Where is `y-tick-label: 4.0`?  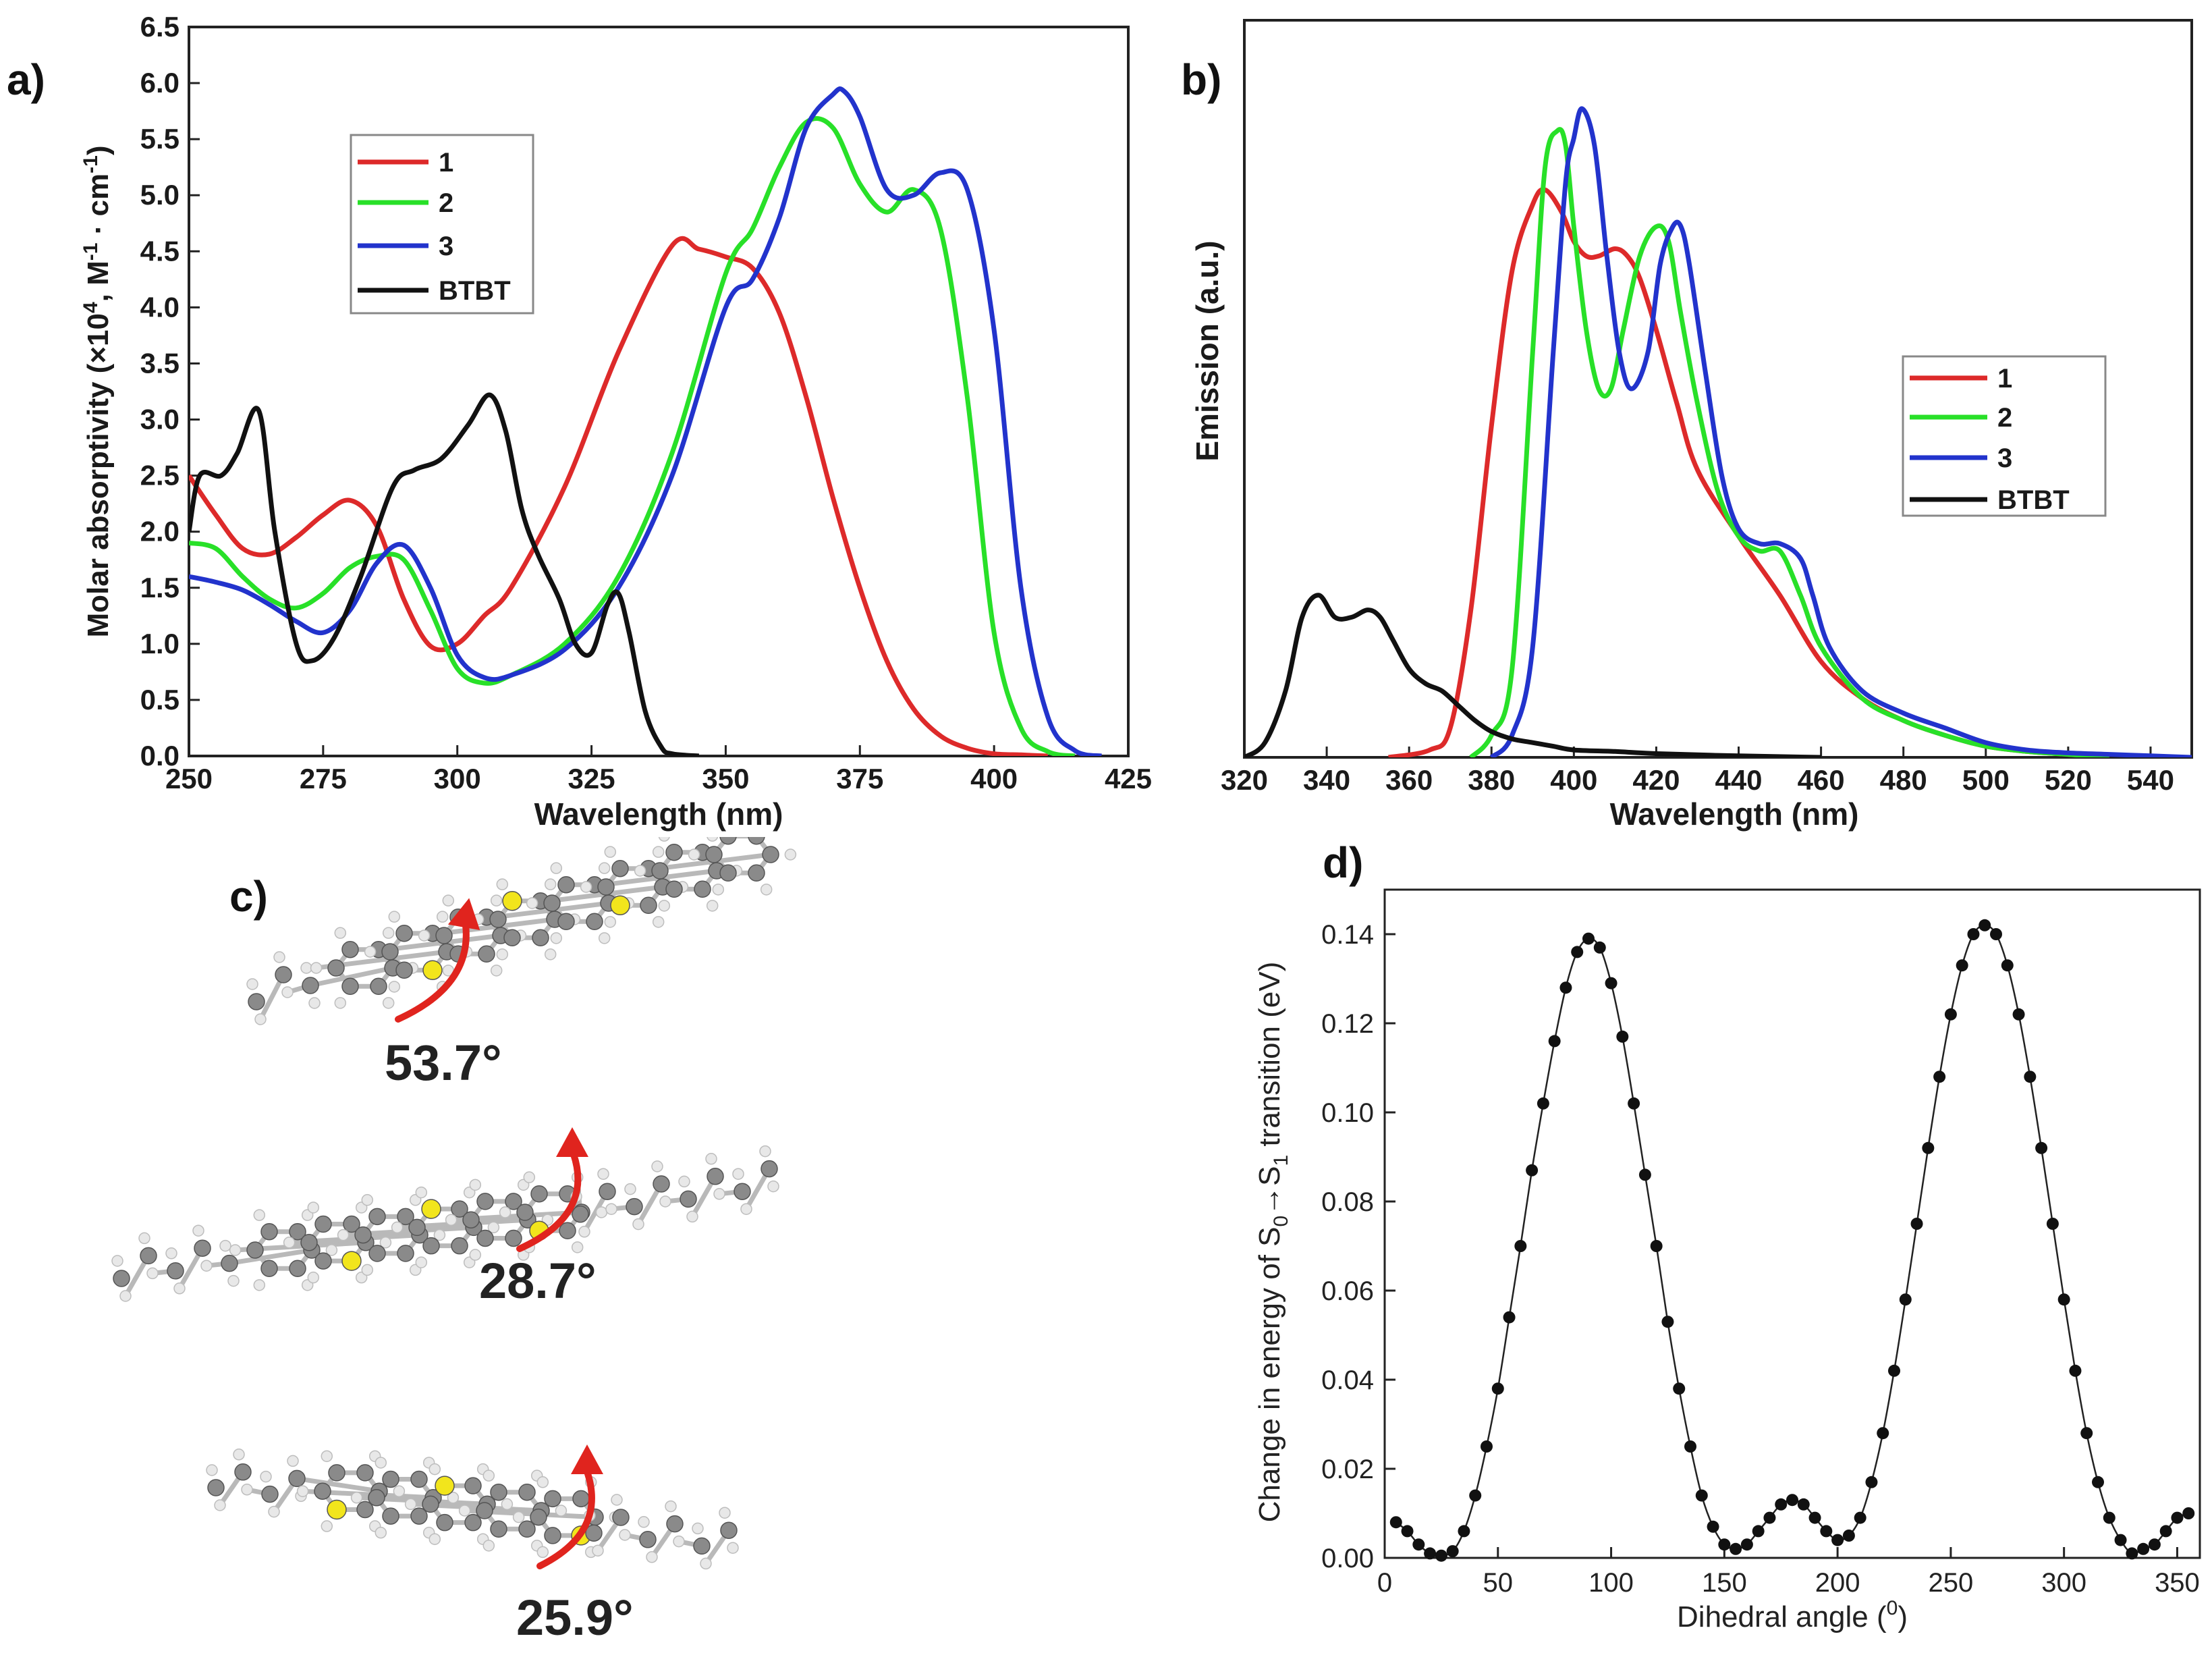
y-tick-label: 4.0 is located at coordinates (159, 307).